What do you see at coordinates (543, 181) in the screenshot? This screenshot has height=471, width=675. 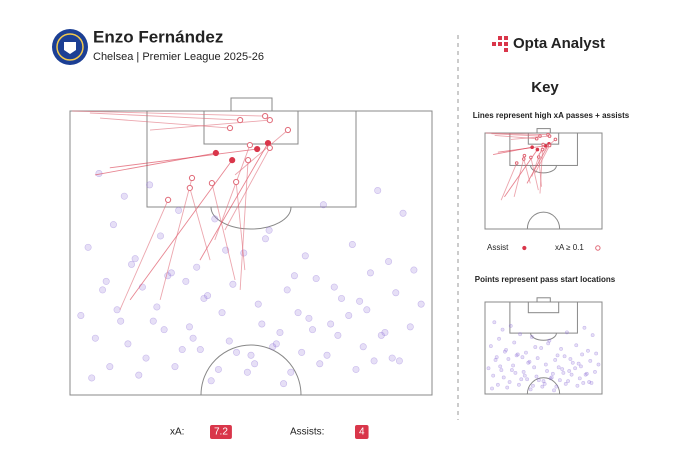 I see `pitch-outline` at bounding box center [543, 181].